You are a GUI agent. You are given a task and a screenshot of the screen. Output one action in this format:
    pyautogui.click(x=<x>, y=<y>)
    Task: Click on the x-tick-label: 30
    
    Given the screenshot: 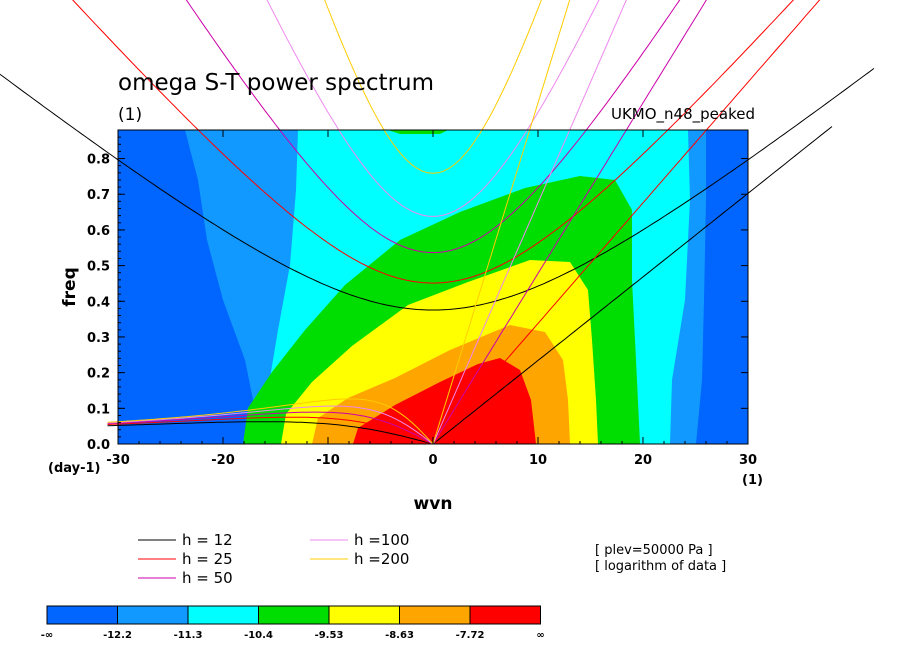 What is the action you would take?
    pyautogui.click(x=748, y=460)
    